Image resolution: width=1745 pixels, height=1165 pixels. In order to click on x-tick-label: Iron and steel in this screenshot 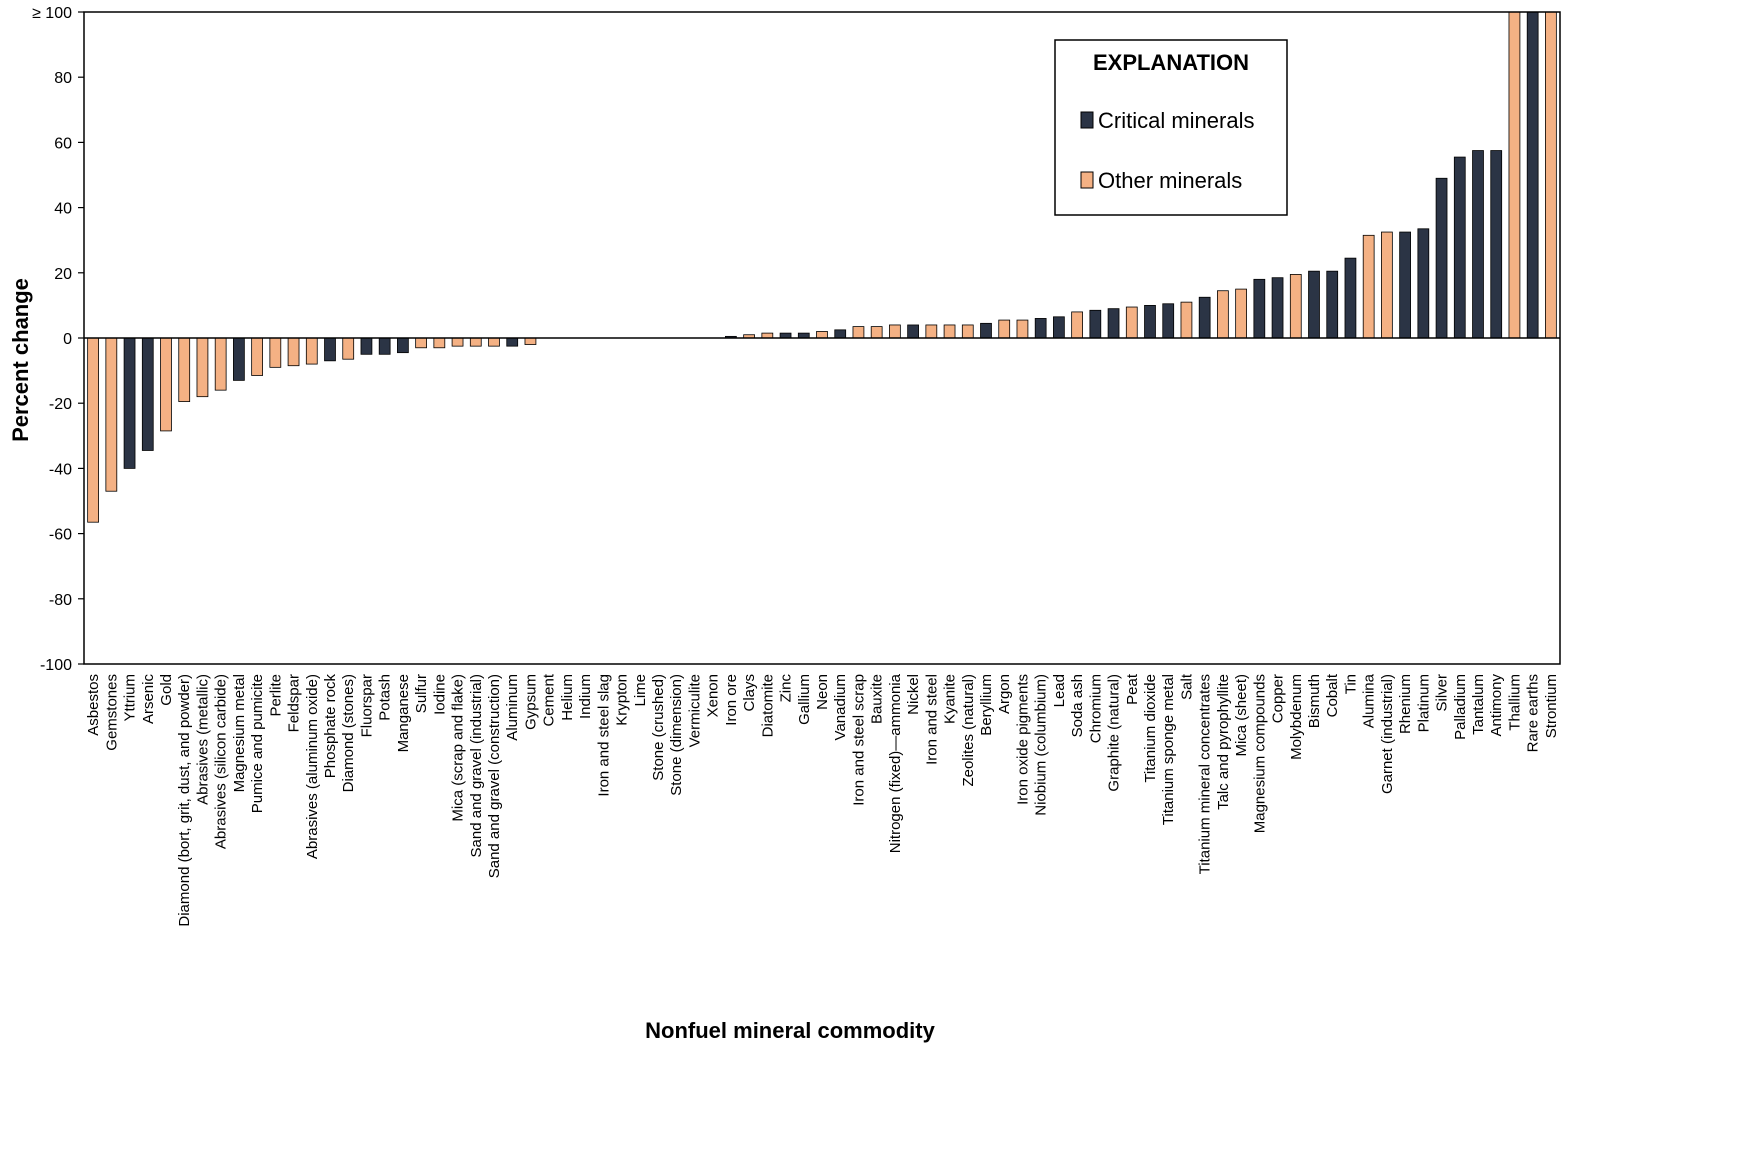, I will do `click(931, 719)`.